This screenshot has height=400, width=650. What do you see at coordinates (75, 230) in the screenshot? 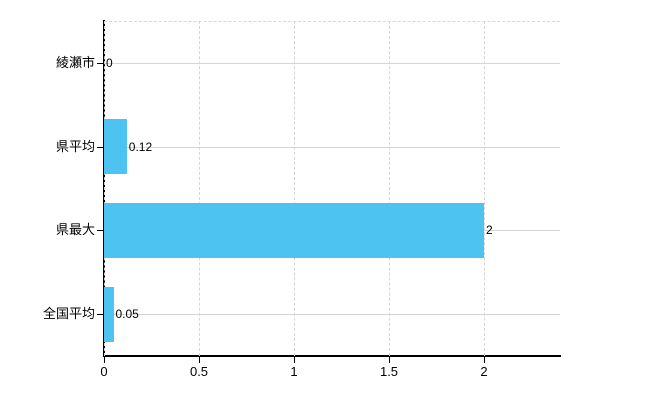
I see `y-axis-category-label: 県最大` at bounding box center [75, 230].